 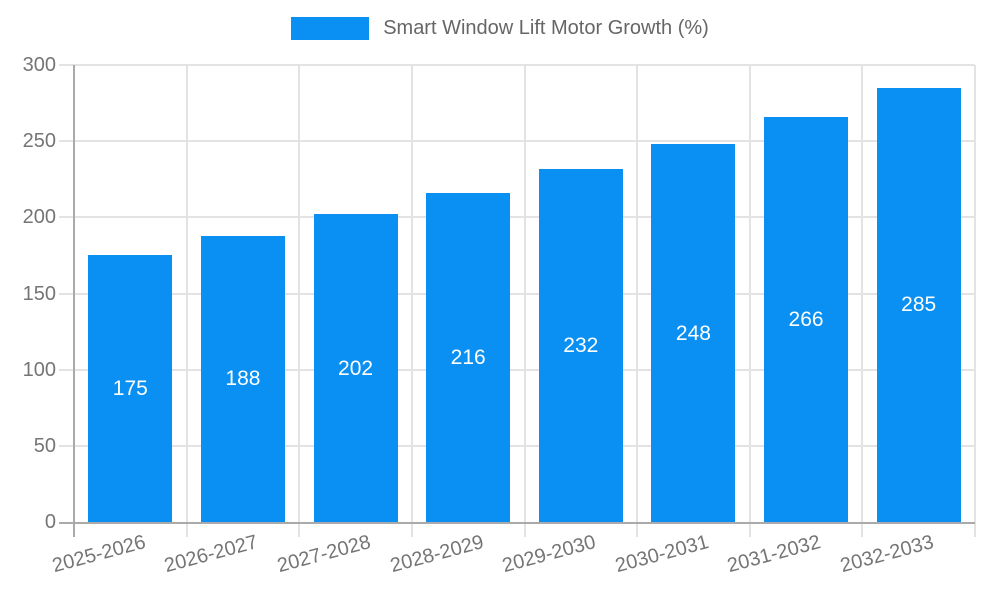 I want to click on x-axis-category-label: 2029-2030, so click(x=549, y=554).